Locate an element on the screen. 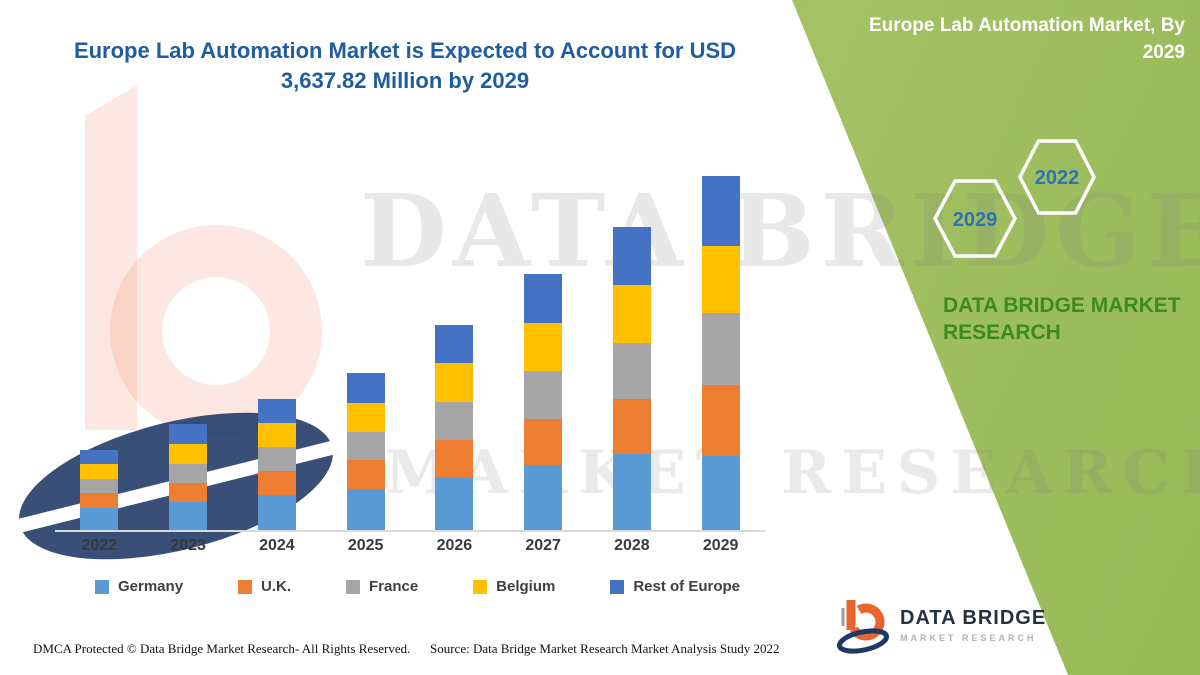 The image size is (1200, 675). bar-segment-2022-rest-of-europe is located at coordinates (99, 457).